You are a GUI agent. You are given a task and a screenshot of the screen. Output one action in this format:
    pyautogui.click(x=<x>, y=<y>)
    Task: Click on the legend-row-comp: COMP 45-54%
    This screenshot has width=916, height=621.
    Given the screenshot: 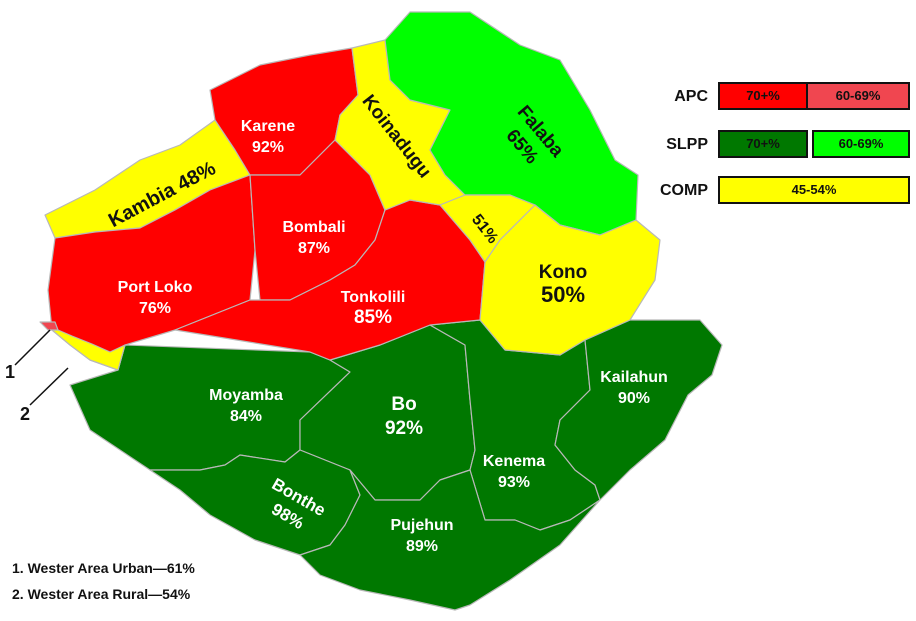 What is the action you would take?
    pyautogui.click(x=775, y=191)
    